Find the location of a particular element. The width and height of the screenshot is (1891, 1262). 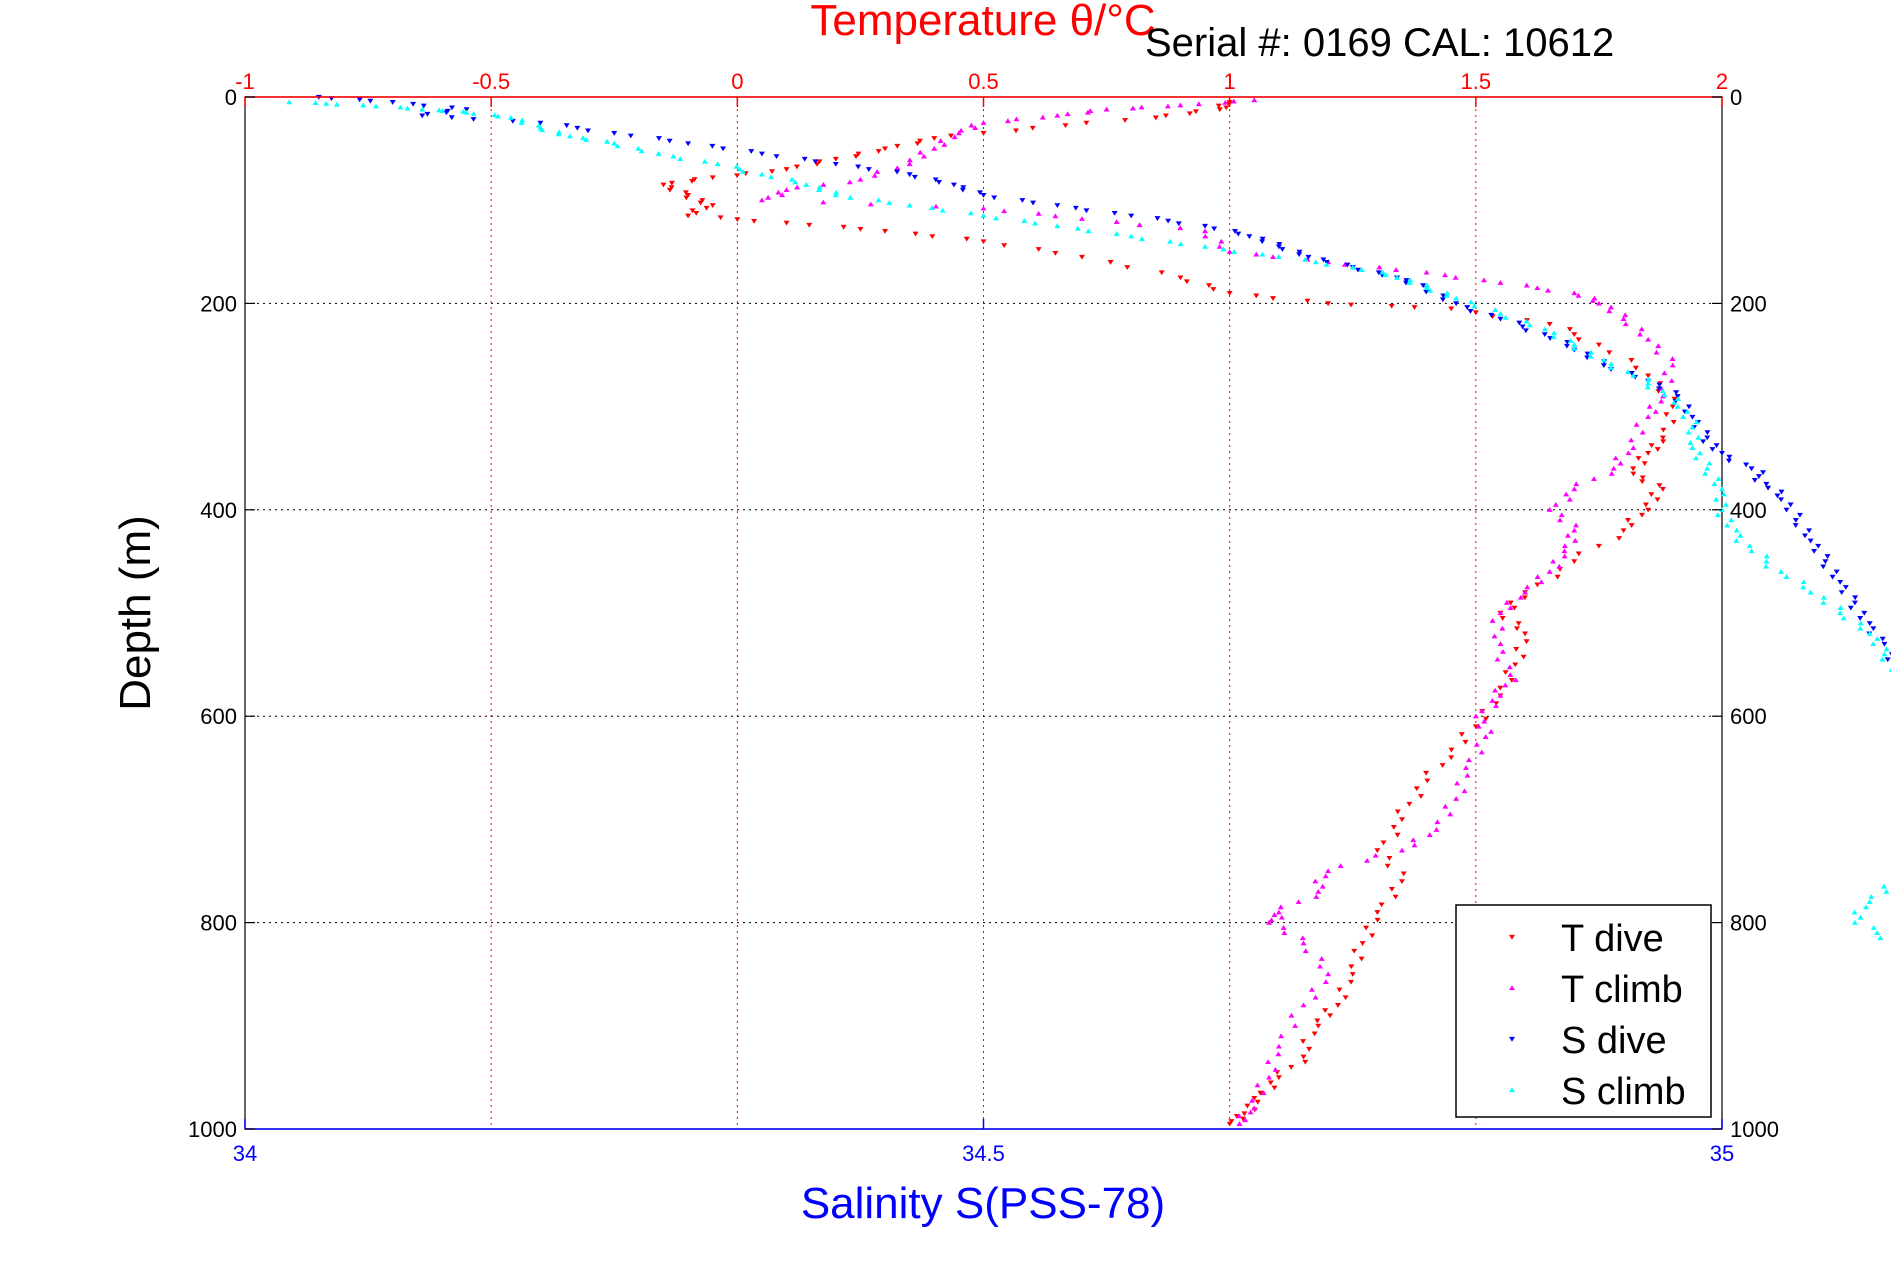

legend-label: T climb is located at coordinates (1622, 990).